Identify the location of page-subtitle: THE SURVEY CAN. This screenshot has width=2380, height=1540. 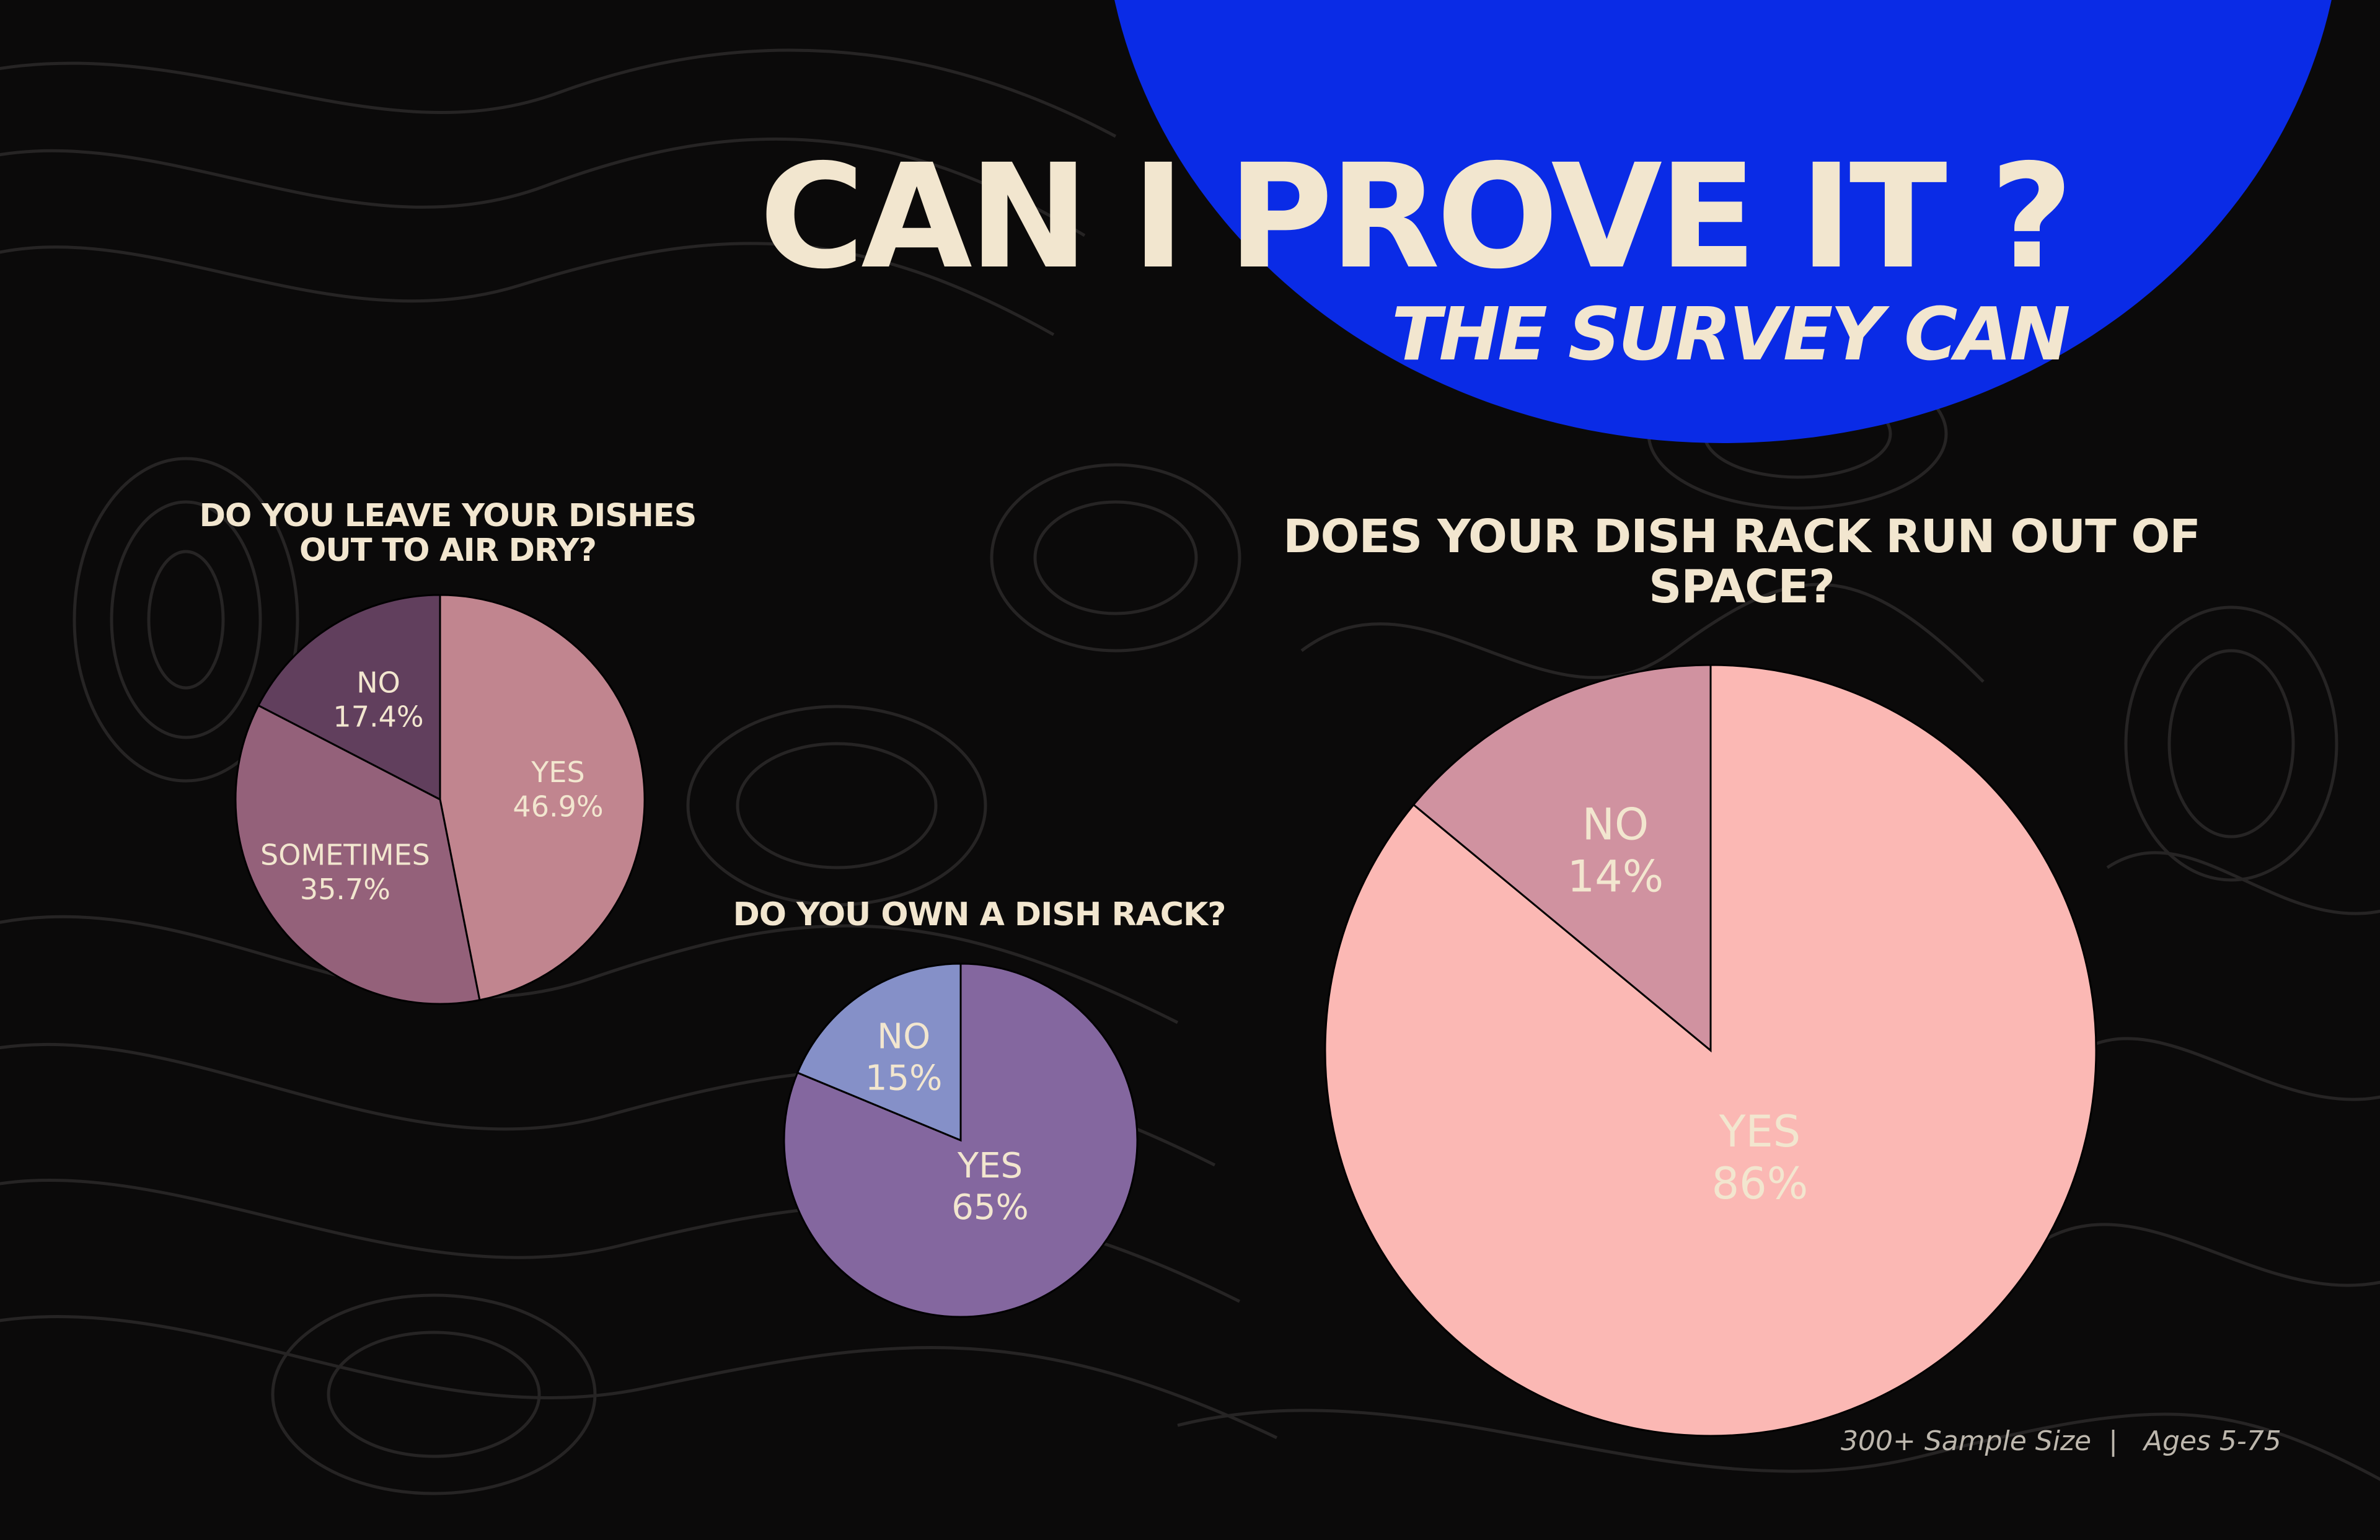
(1731, 334).